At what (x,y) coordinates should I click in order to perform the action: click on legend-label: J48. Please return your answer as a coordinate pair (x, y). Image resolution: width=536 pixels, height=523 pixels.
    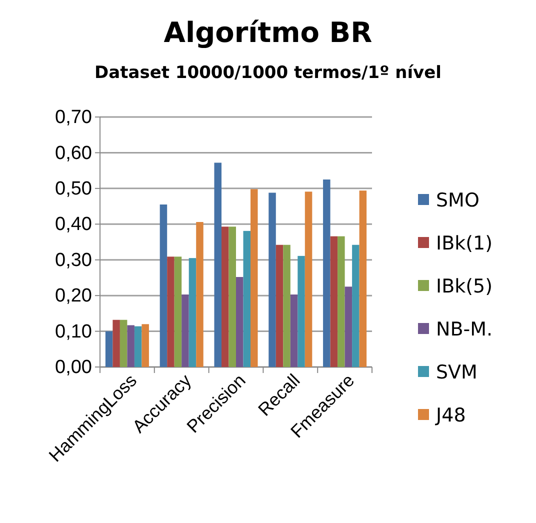
    Looking at the image, I should click on (450, 415).